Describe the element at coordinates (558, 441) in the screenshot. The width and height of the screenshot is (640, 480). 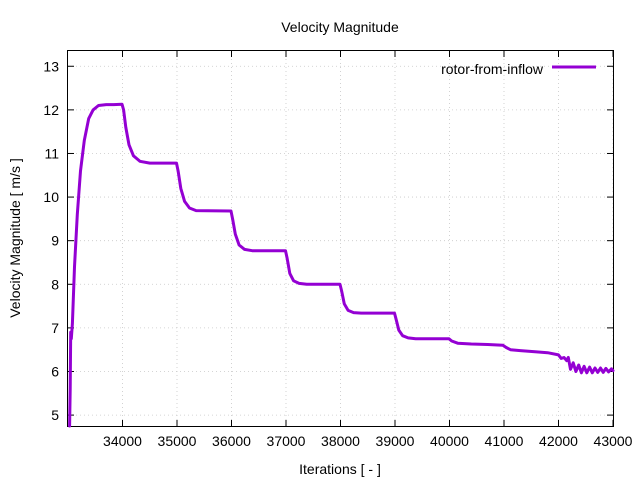
I see `x-tick-label: 42000` at that location.